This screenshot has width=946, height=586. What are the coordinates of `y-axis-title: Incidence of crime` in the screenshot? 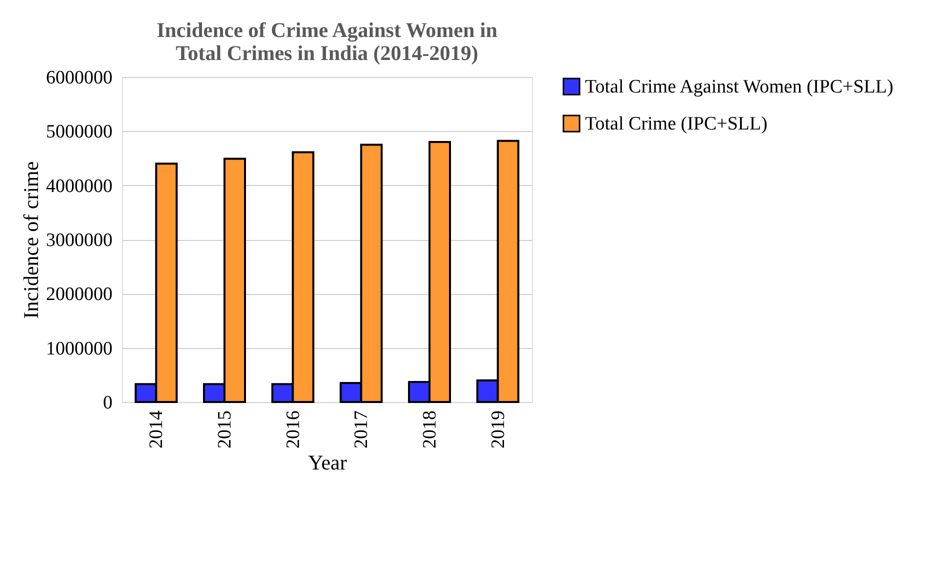 It's located at (31, 240).